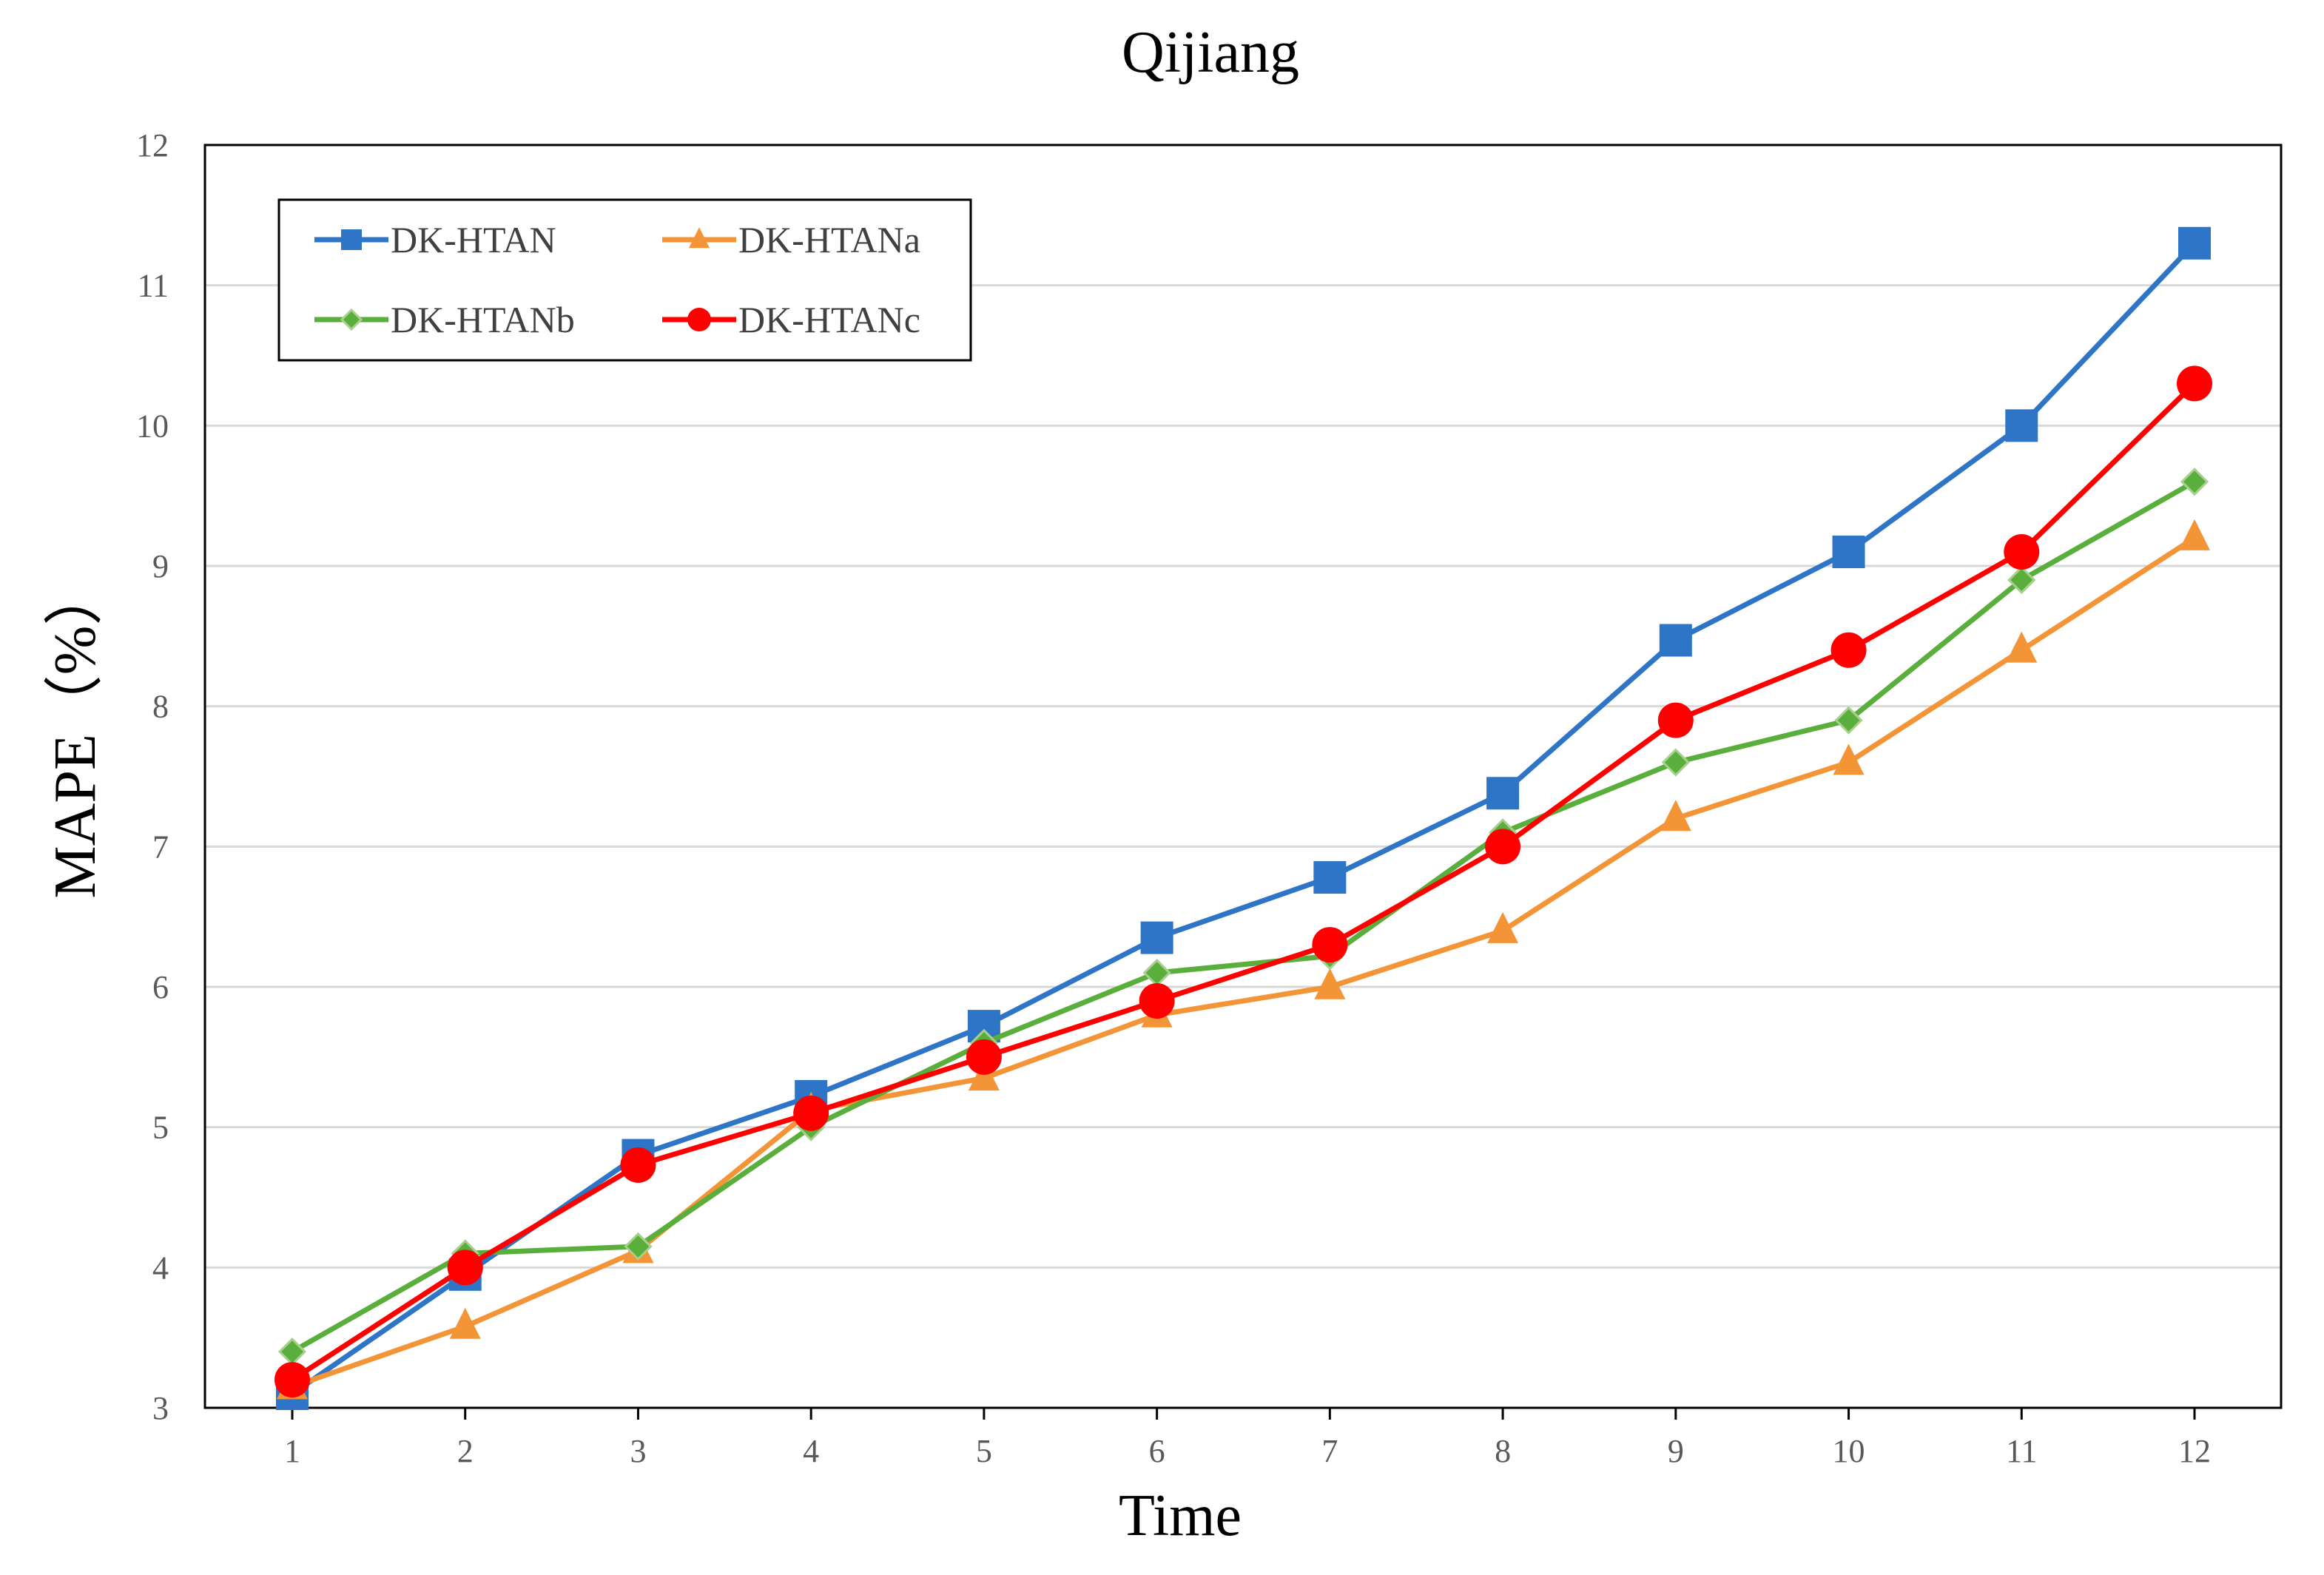 The height and width of the screenshot is (1575, 2324). Describe the element at coordinates (160, 566) in the screenshot. I see `y-tick-label: 9` at that location.